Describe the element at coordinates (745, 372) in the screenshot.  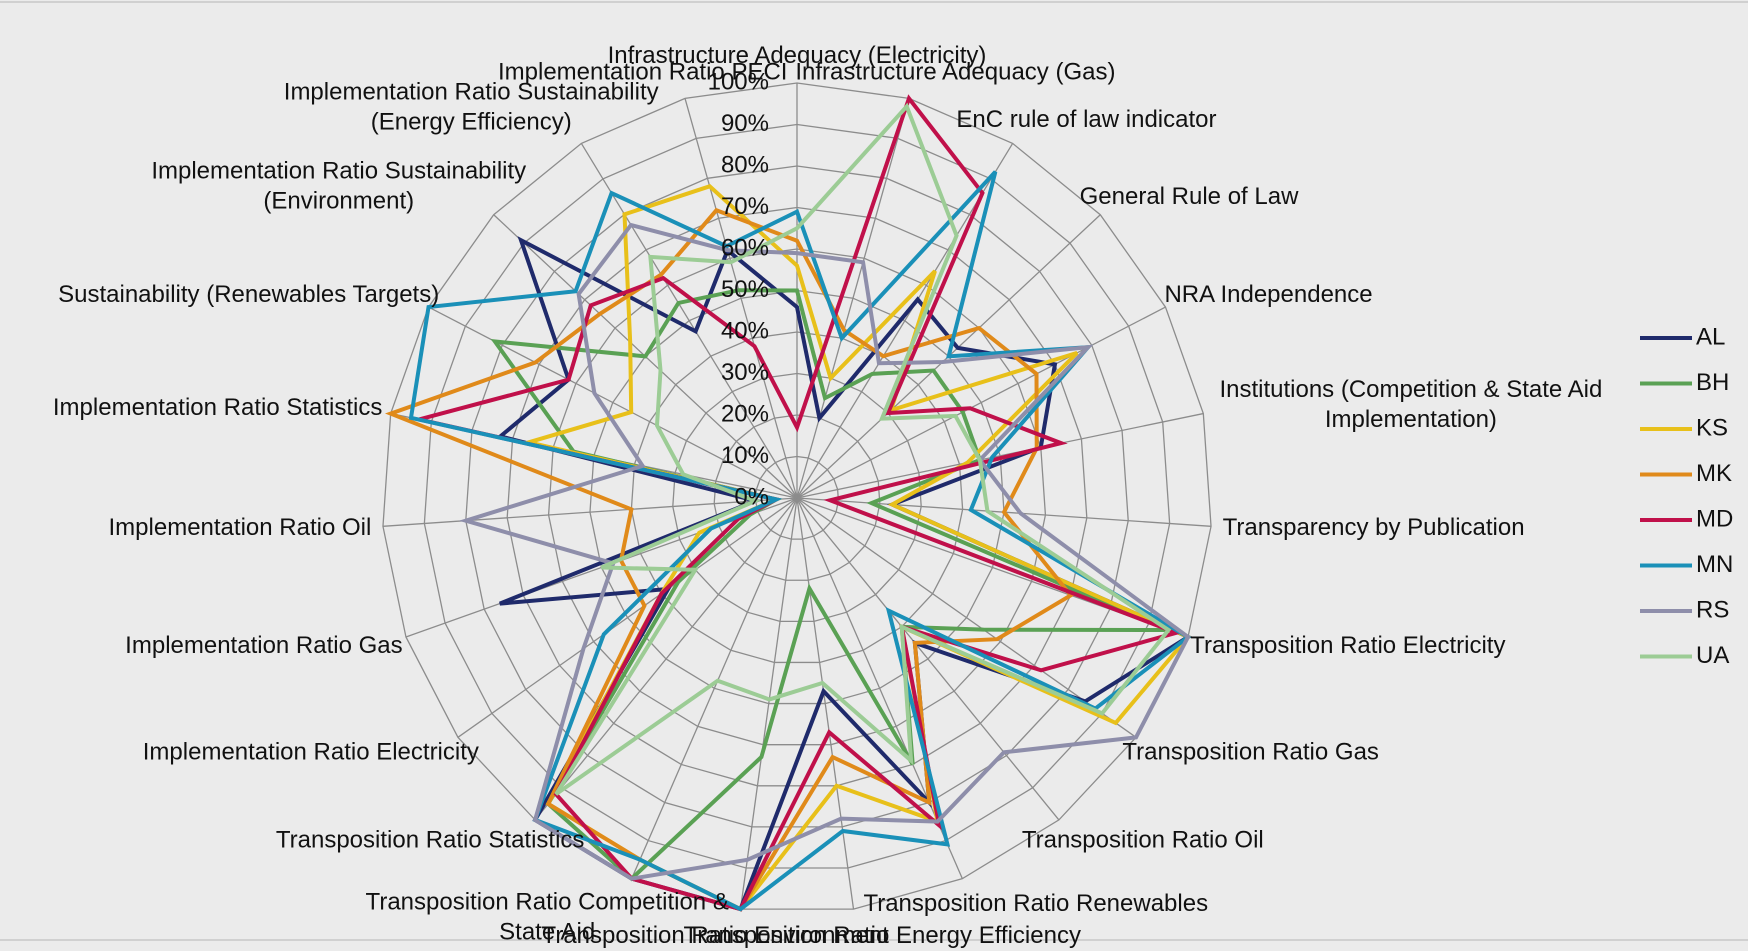
I see `r-tick-label: 30%` at that location.